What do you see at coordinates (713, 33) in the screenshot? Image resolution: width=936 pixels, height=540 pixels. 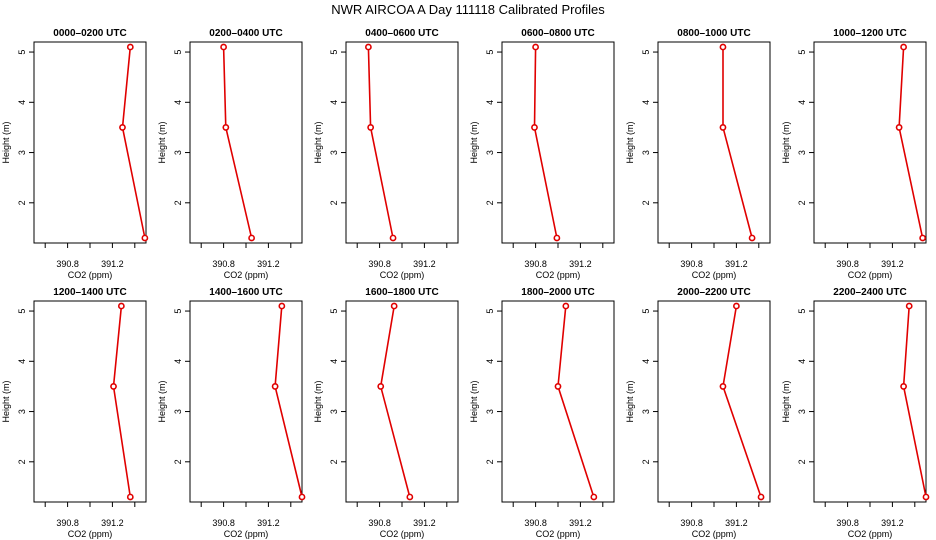 I see `panel-title: 0800–1000 UTC` at bounding box center [713, 33].